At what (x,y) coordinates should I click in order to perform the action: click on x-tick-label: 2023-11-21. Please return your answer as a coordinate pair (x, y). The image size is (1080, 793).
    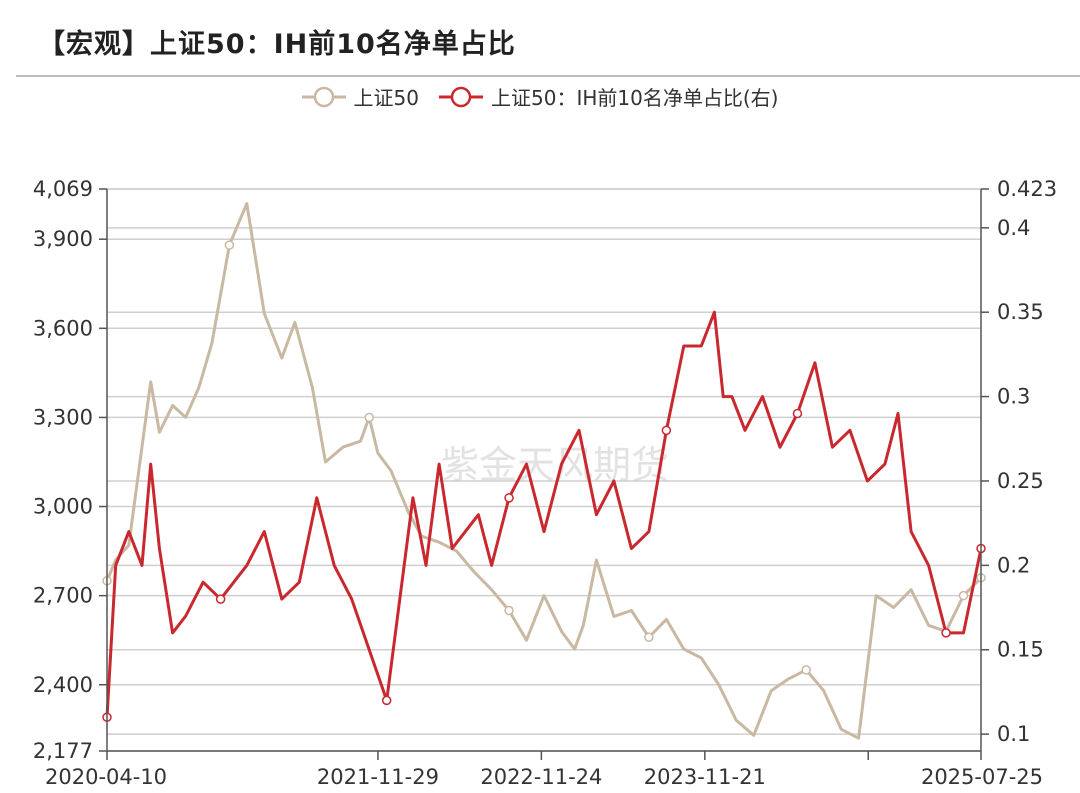
    Looking at the image, I should click on (705, 777).